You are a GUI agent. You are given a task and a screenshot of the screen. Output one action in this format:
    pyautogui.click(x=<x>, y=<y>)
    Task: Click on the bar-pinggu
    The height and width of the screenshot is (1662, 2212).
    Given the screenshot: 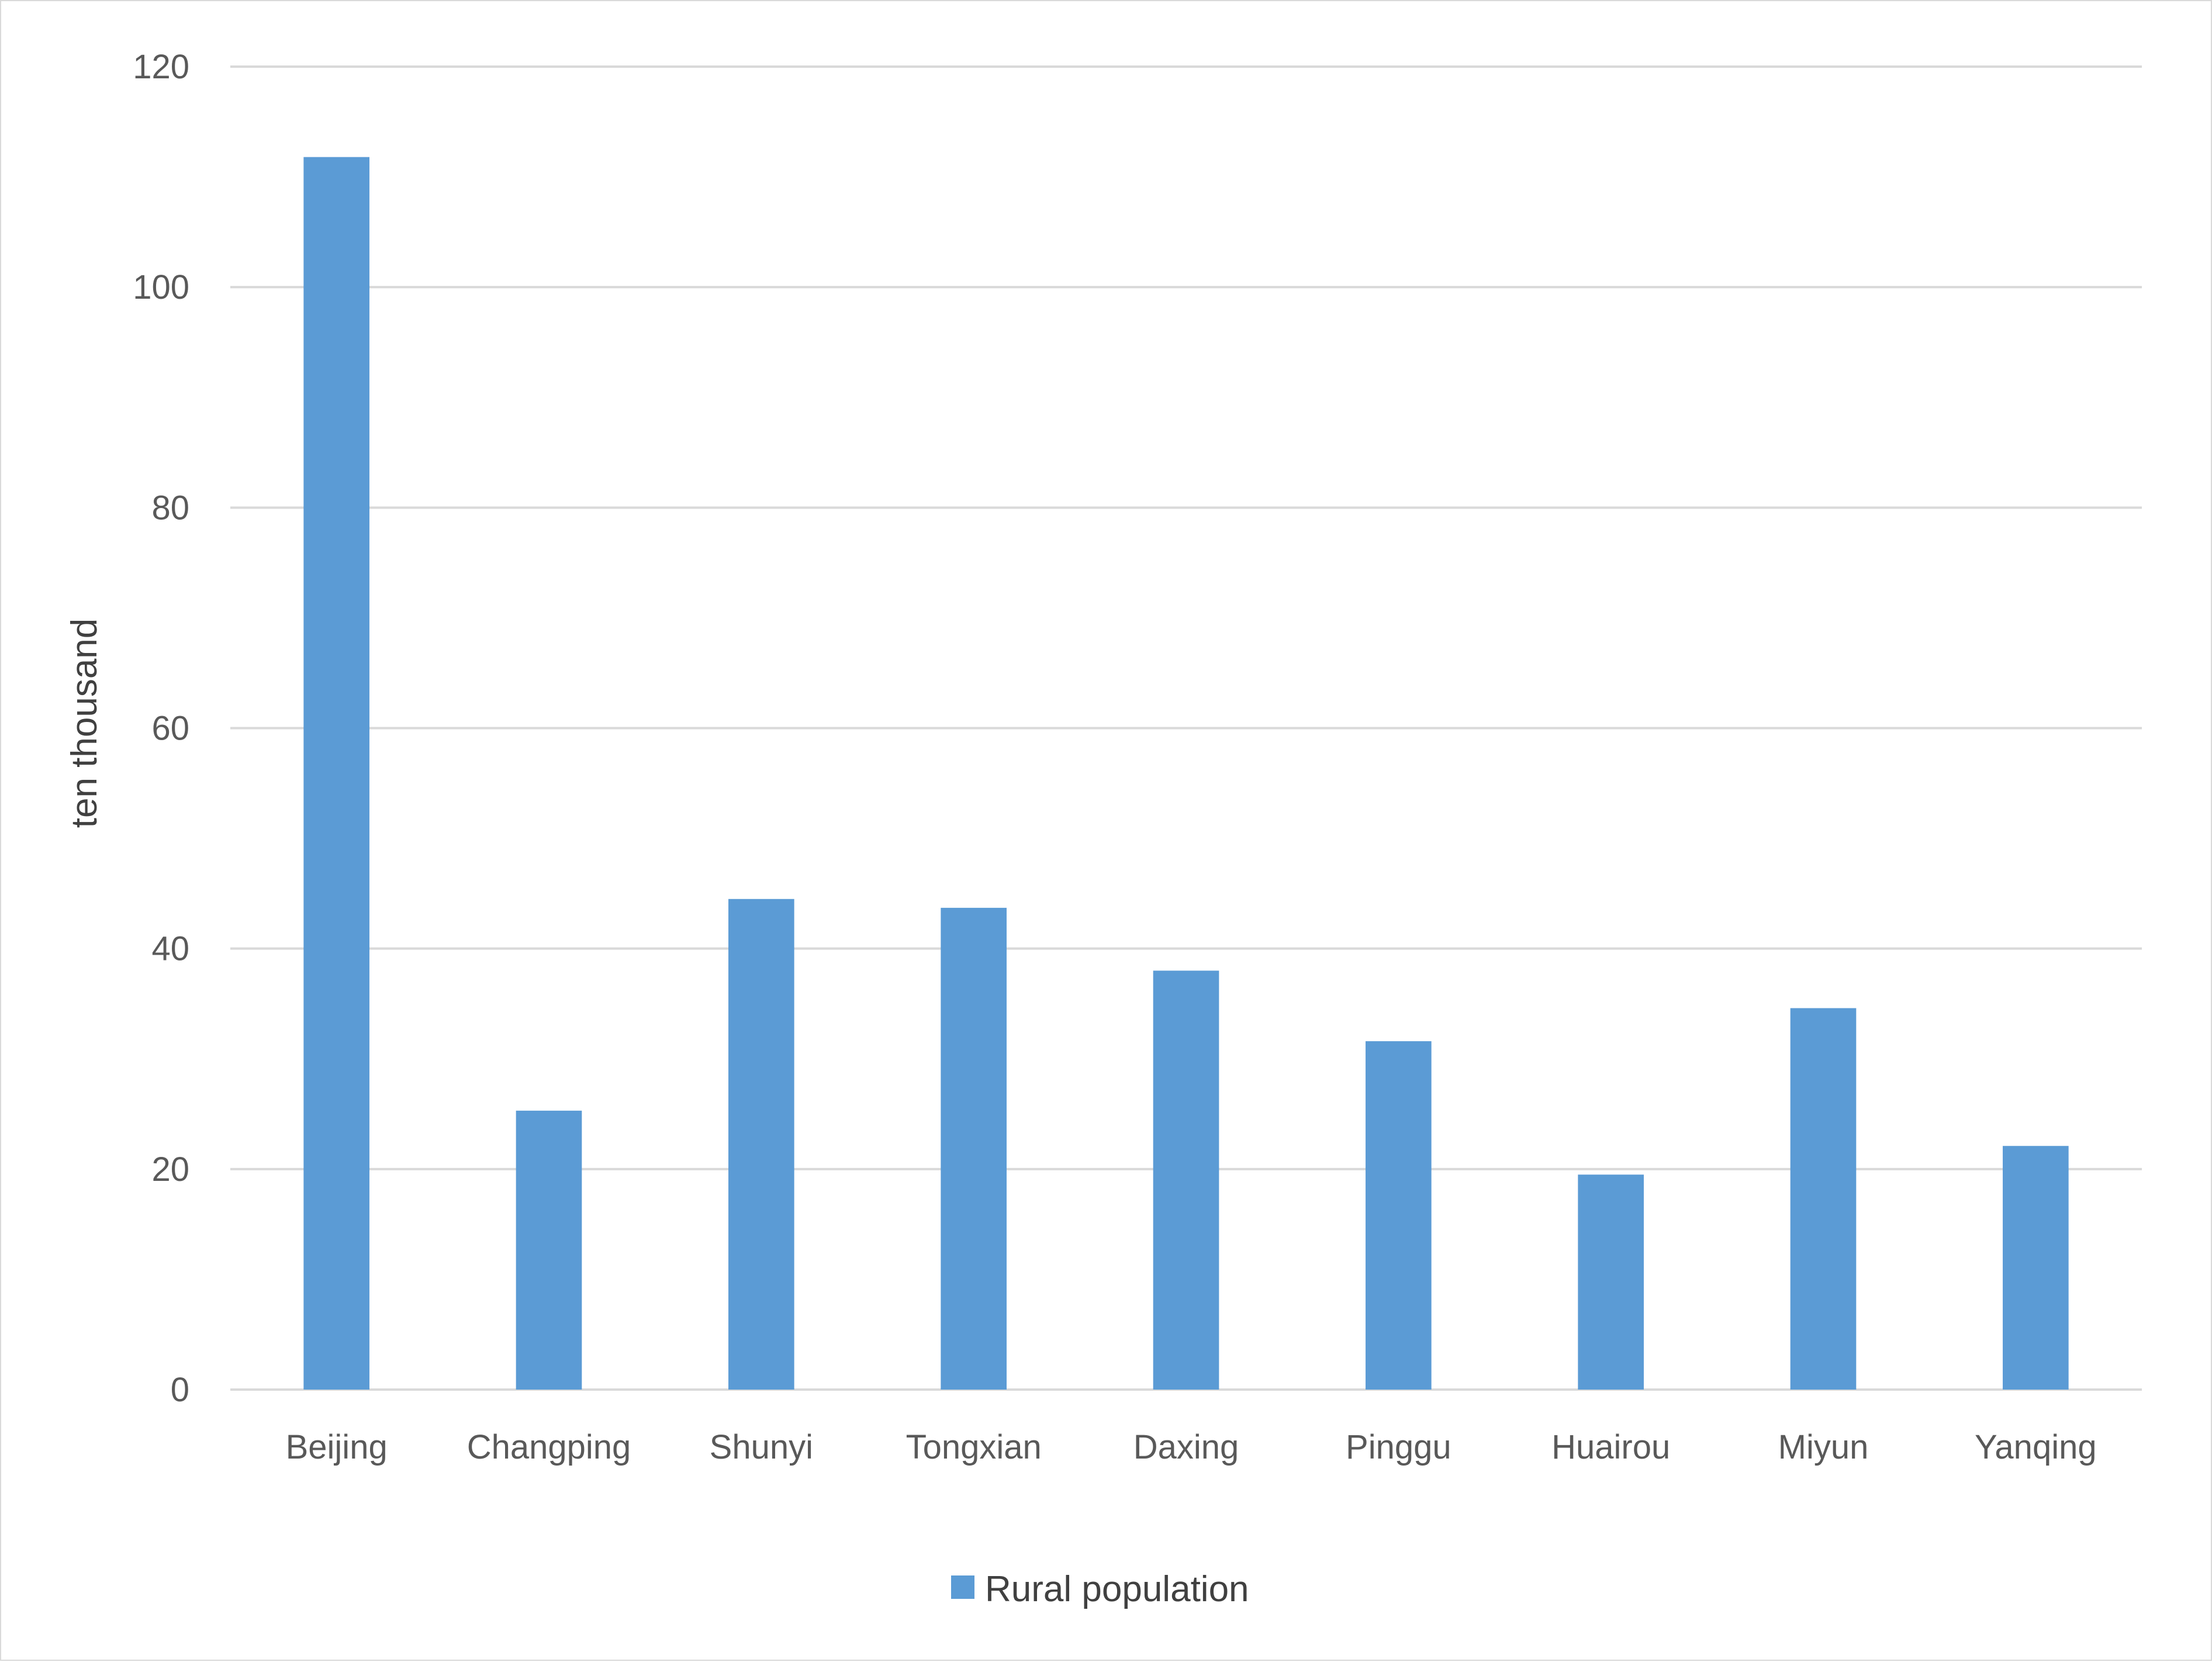 What is the action you would take?
    pyautogui.click(x=1399, y=1215)
    